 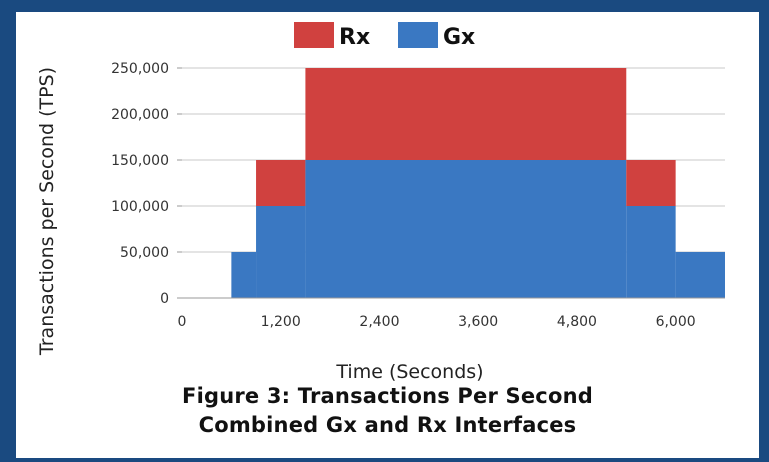 I want to click on x-axis-label: Time (Seconds), so click(x=409, y=372).